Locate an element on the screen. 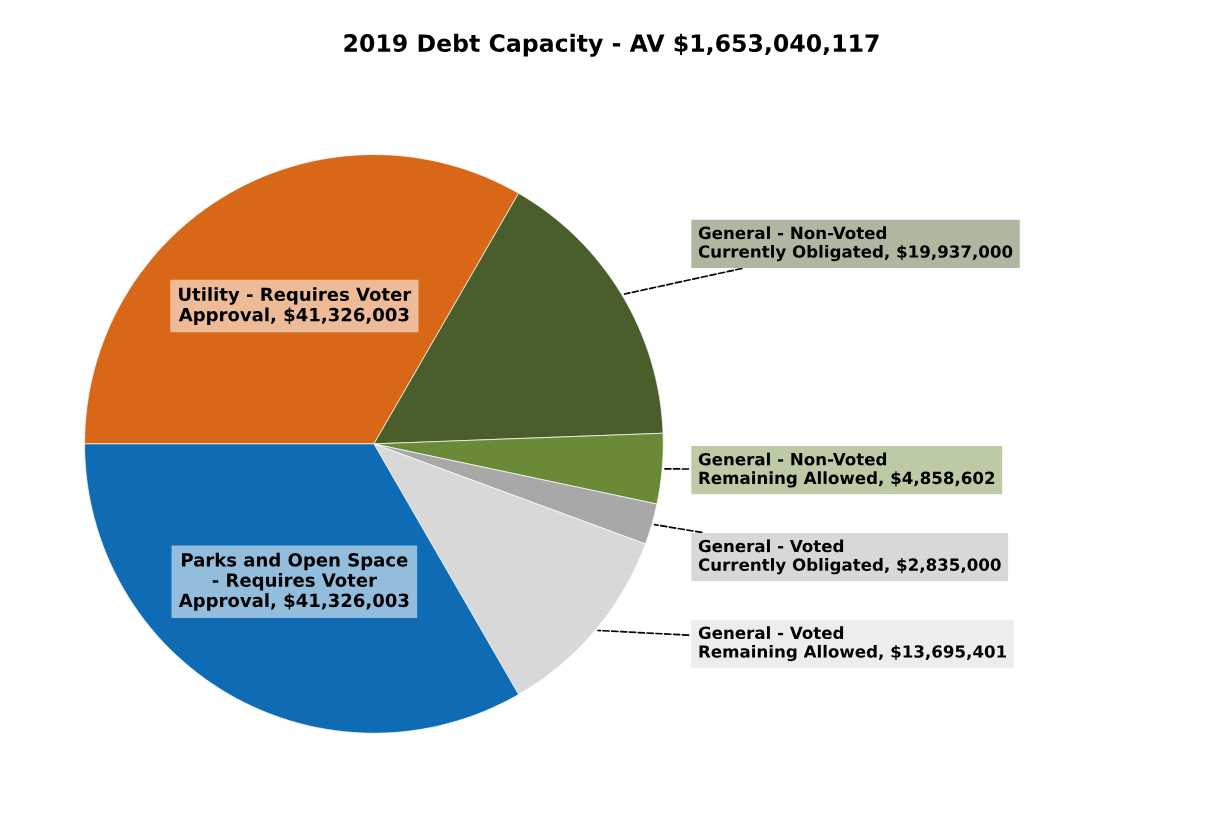  slice-label: General - Non-Voted Remaining Allowed, $4,858,602 is located at coordinates (846, 470).